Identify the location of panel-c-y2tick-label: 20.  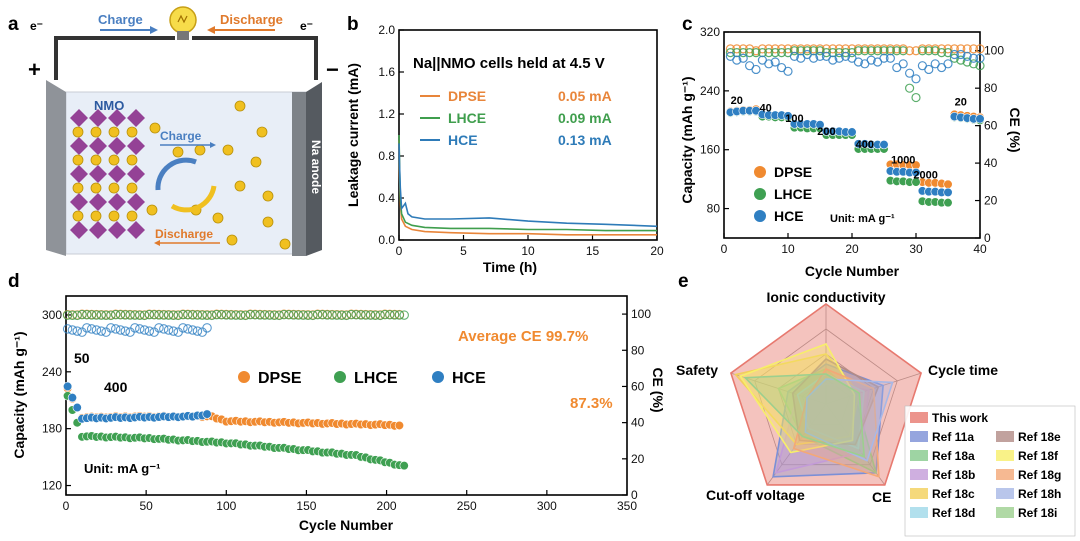
(991, 201).